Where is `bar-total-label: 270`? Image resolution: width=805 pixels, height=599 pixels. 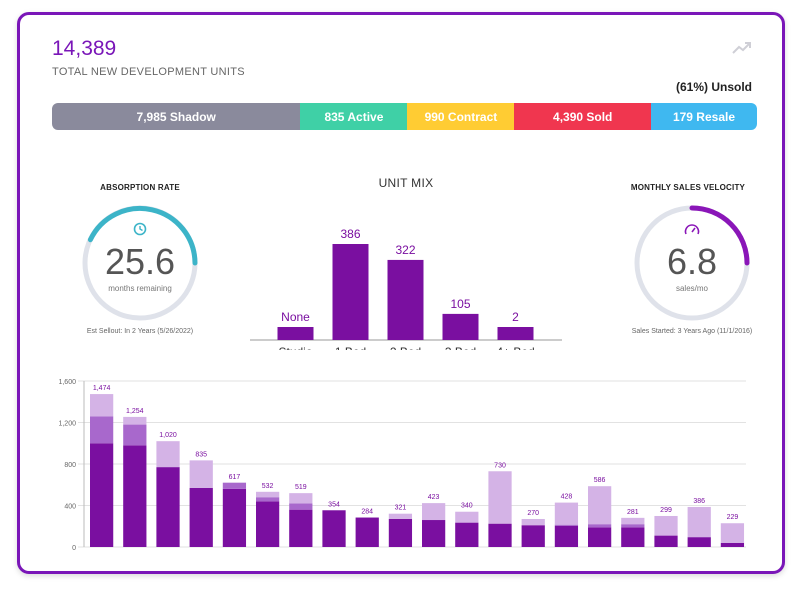 bar-total-label: 270 is located at coordinates (533, 513).